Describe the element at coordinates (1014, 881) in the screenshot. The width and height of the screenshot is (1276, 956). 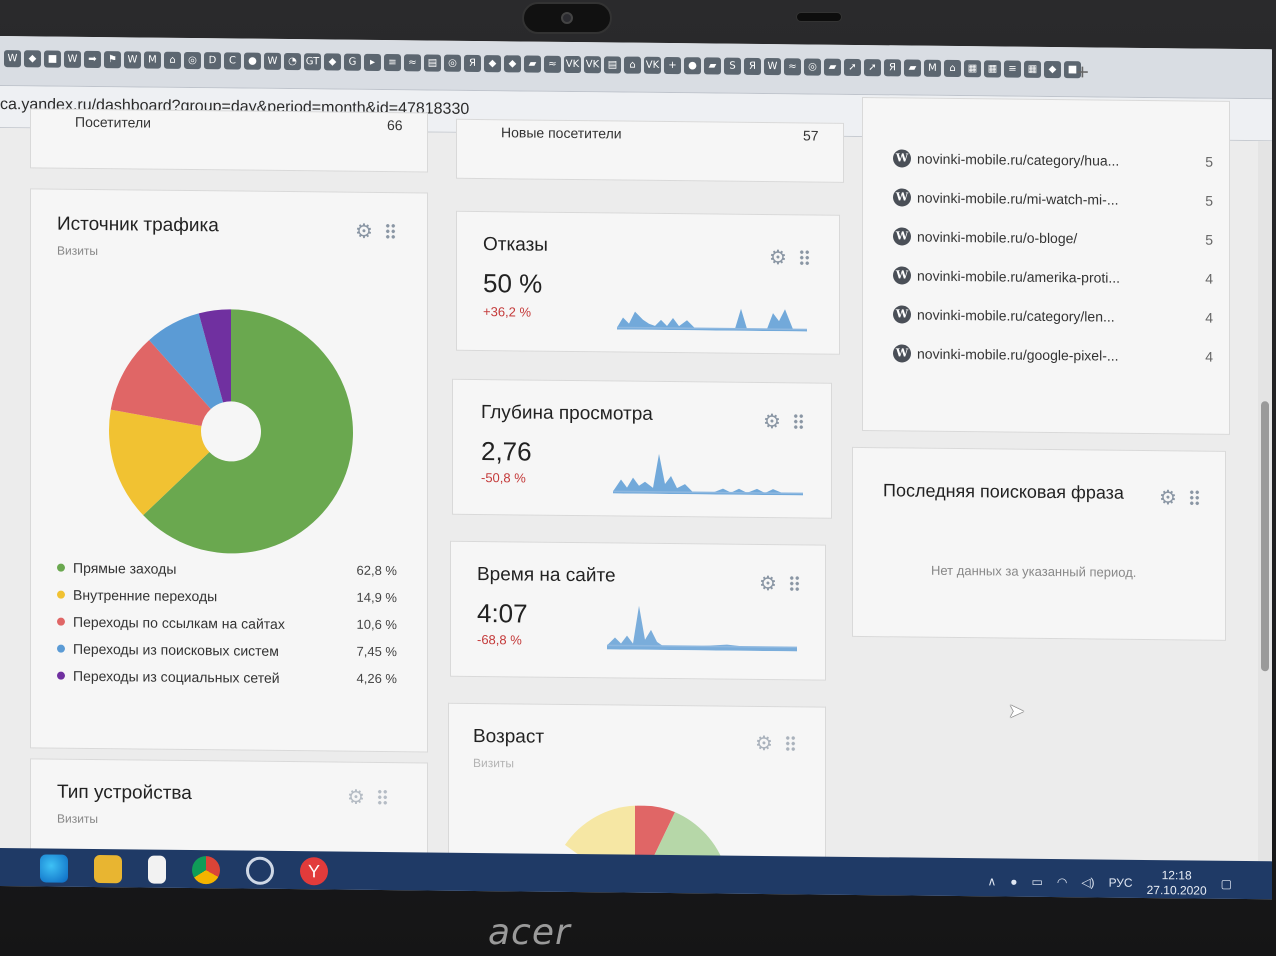
I see `microphone-icon: ●` at that location.